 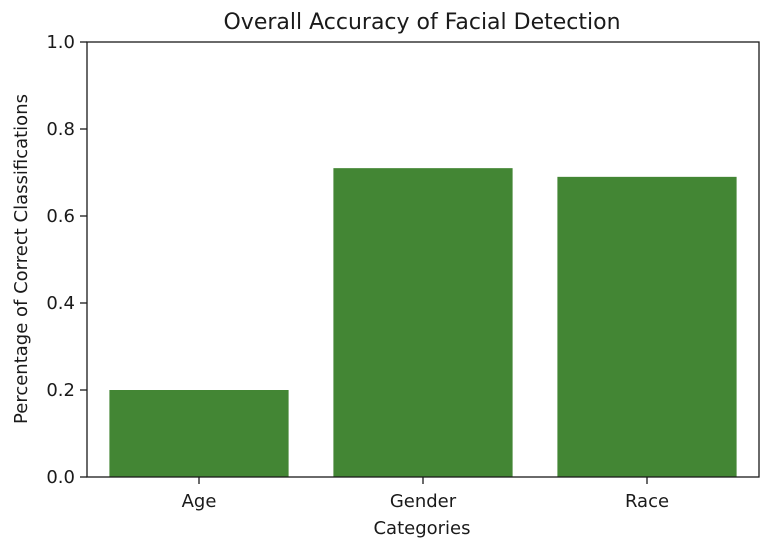 What do you see at coordinates (60, 216) in the screenshot?
I see `y-tick-label: 0.6` at bounding box center [60, 216].